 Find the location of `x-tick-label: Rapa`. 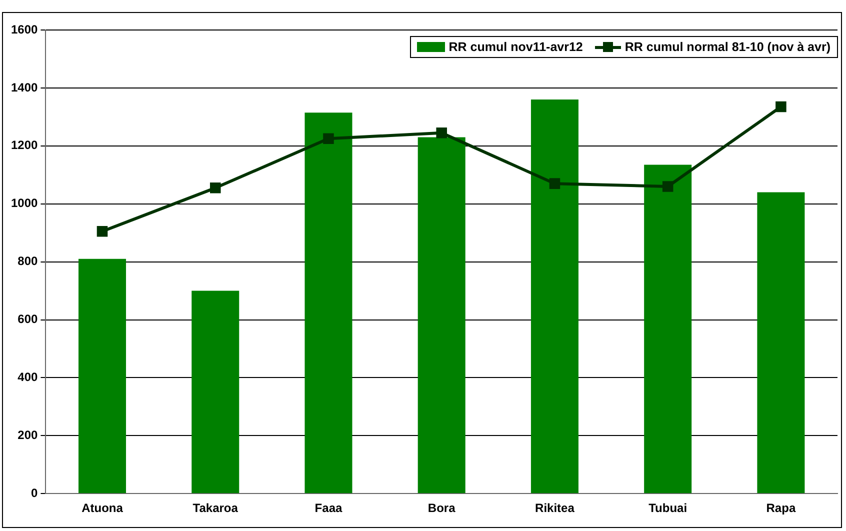

x-tick-label: Rapa is located at coordinates (781, 508).